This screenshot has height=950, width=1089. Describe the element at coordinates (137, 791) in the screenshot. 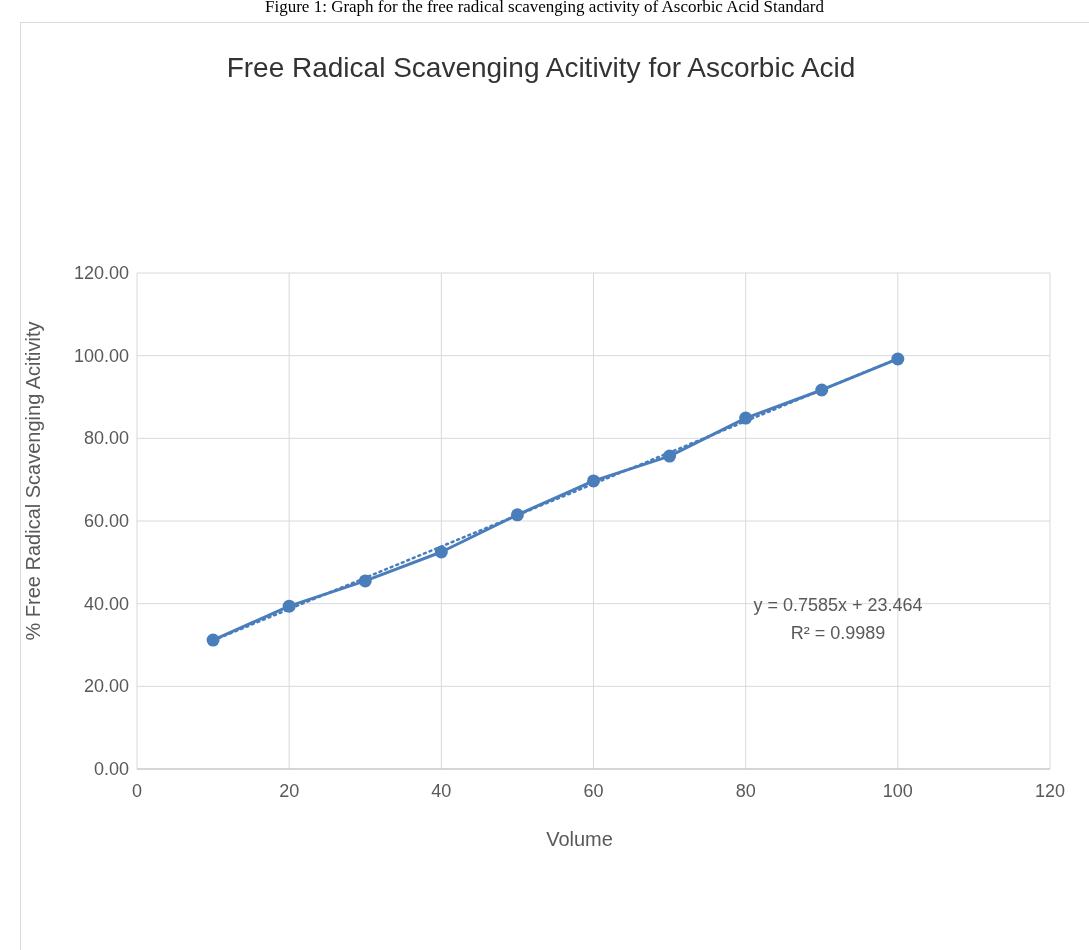

I see `x-tick-label: 0` at that location.